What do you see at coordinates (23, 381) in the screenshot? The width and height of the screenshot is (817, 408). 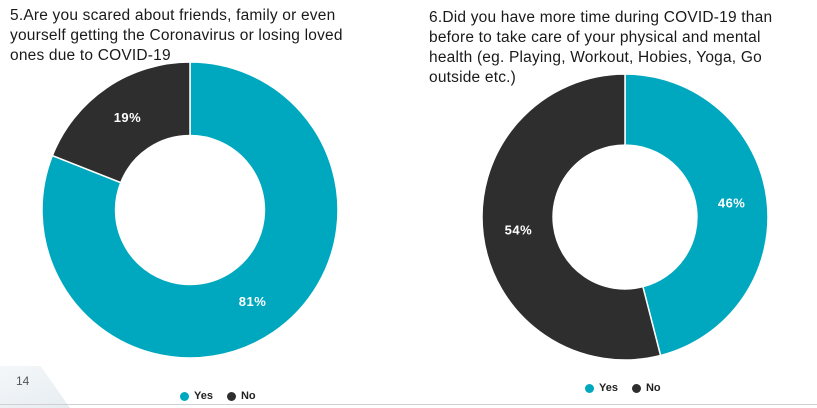 I see `page-number: 14` at bounding box center [23, 381].